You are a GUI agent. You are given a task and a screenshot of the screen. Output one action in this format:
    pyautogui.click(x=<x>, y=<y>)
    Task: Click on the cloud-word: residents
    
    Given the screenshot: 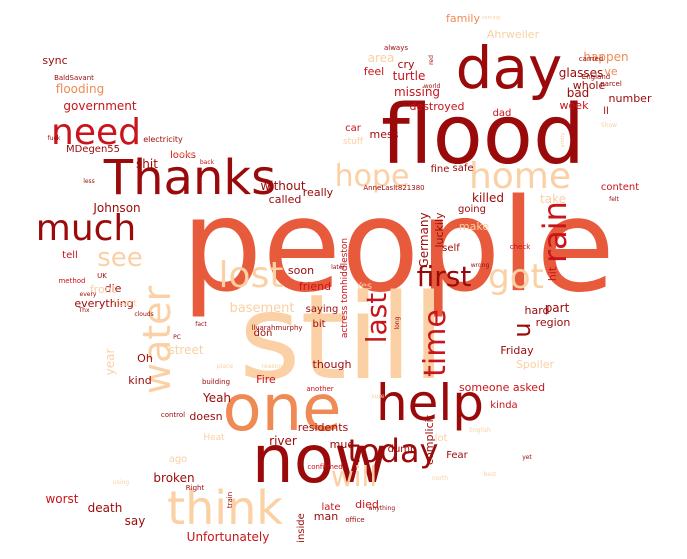 What is the action you would take?
    pyautogui.click(x=323, y=427)
    